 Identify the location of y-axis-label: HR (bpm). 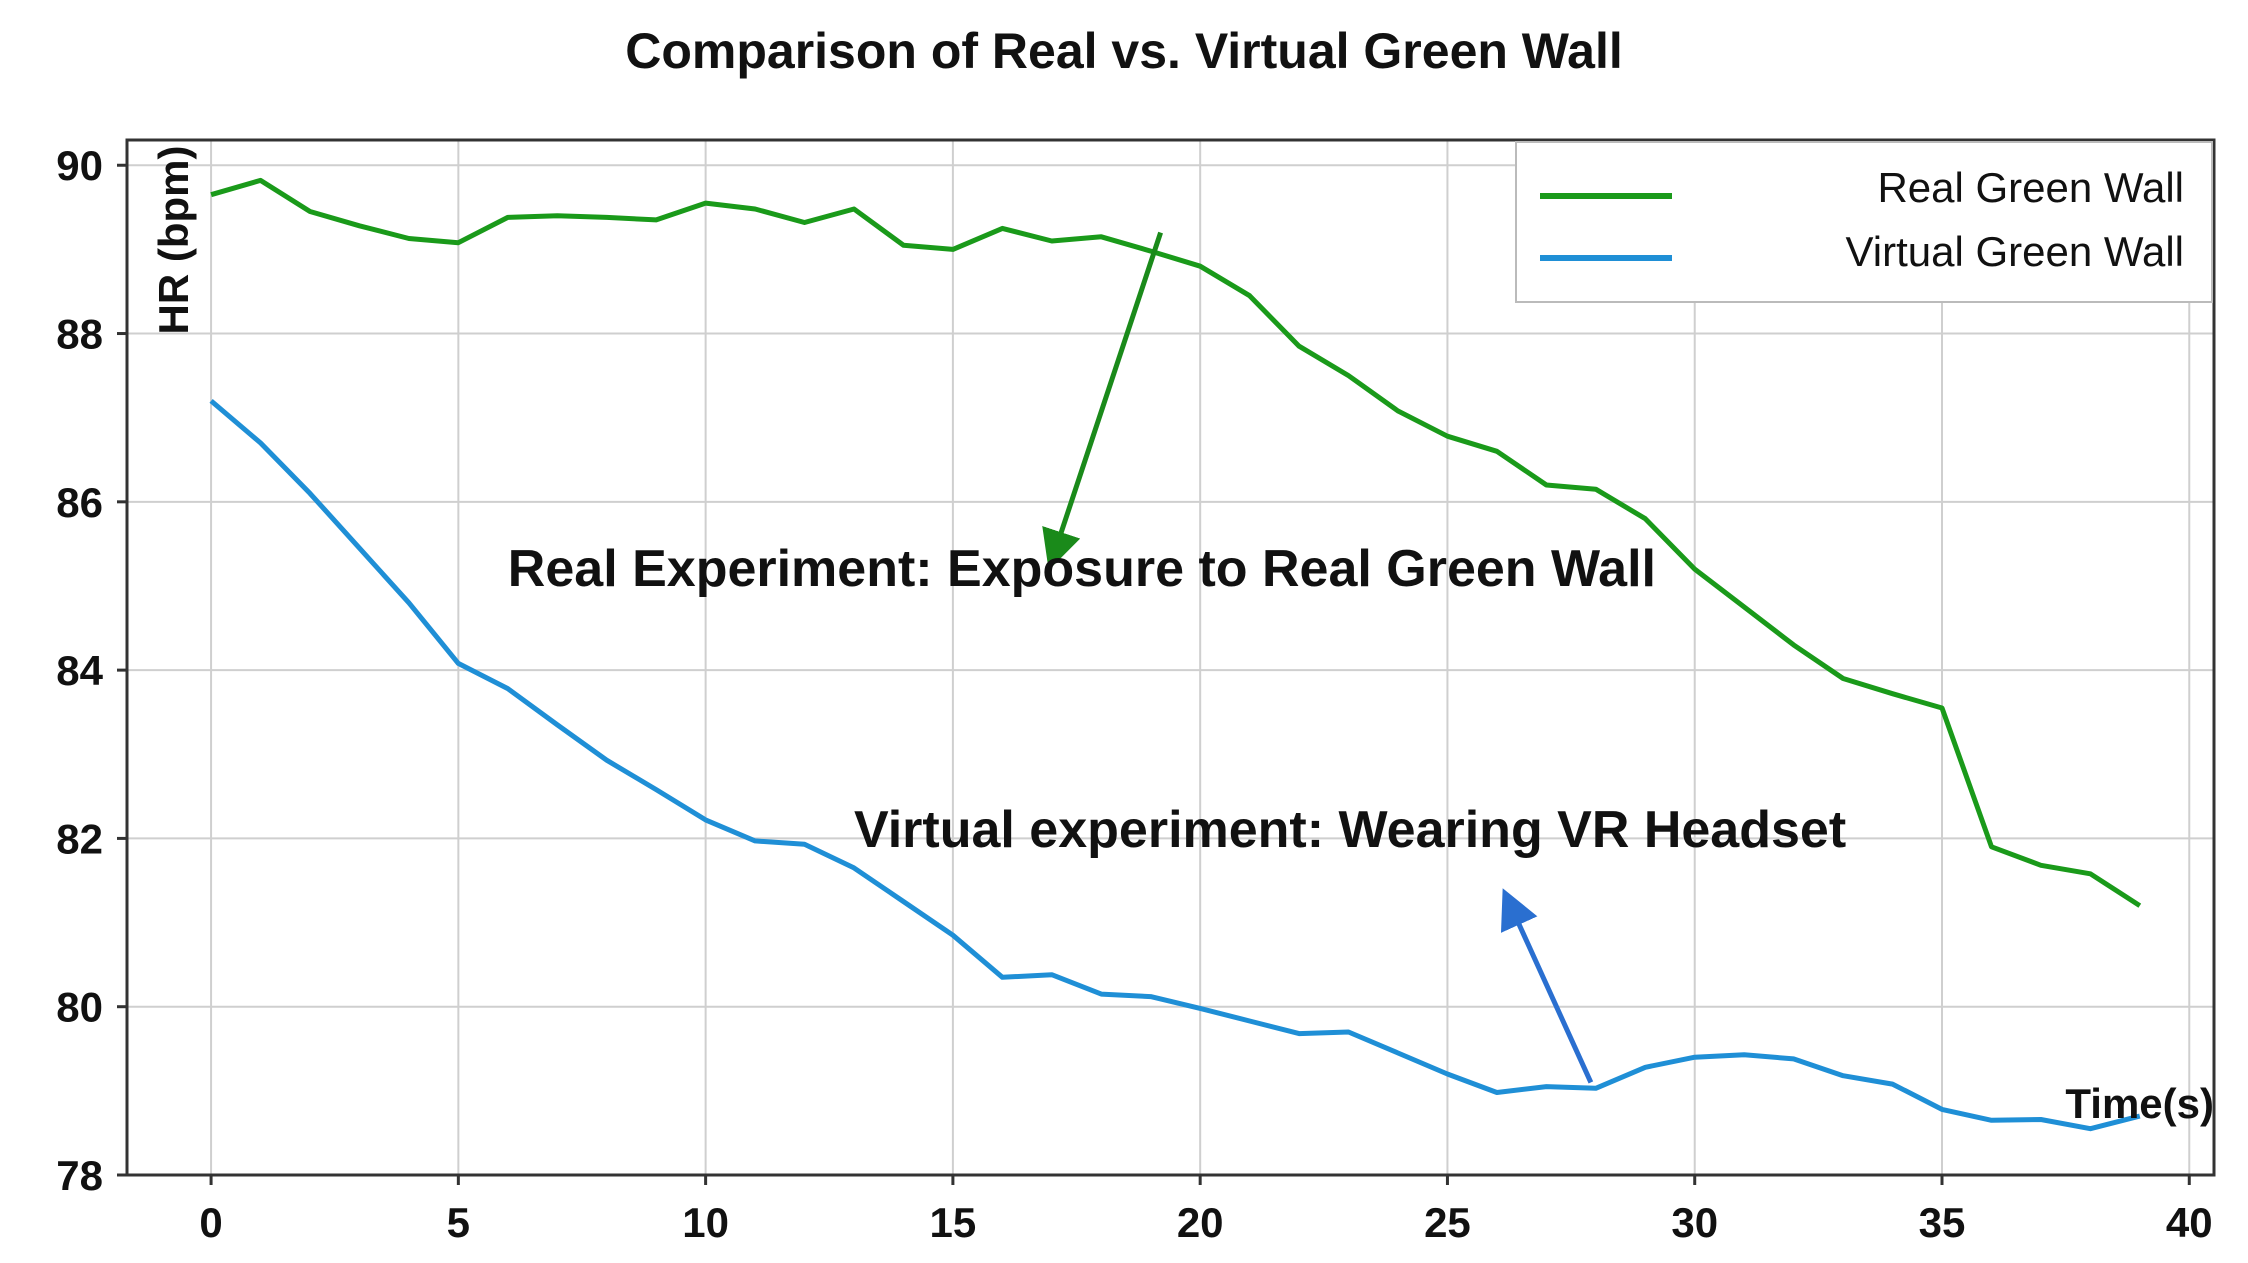
(173, 240).